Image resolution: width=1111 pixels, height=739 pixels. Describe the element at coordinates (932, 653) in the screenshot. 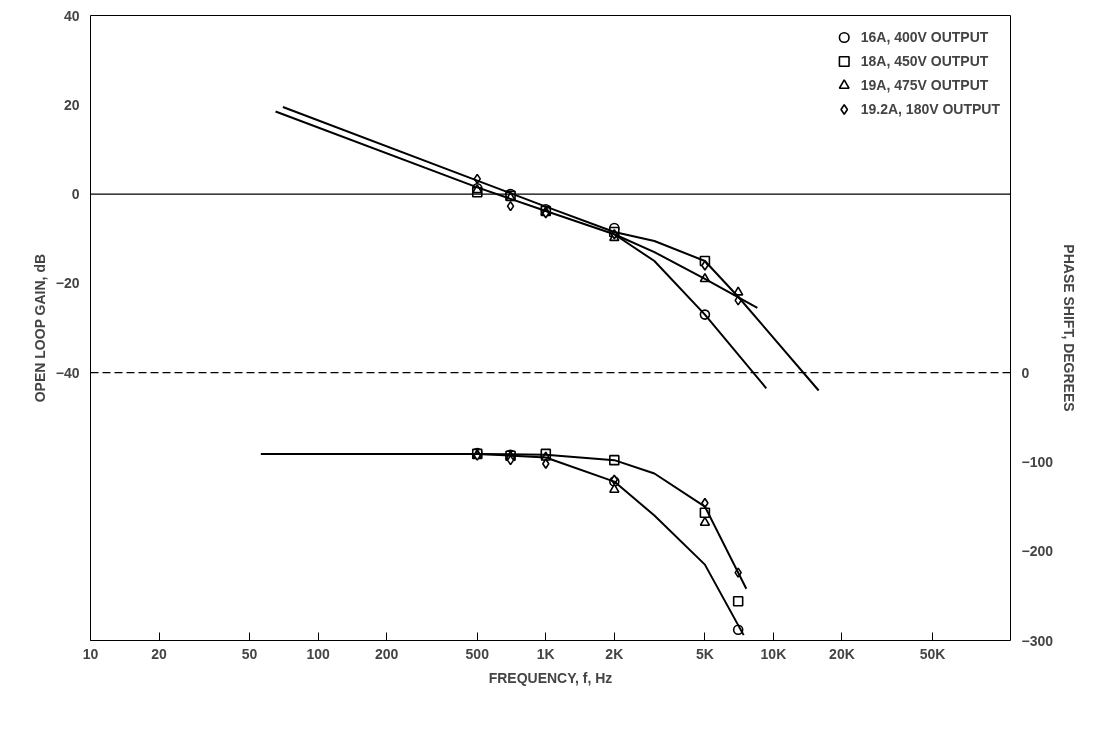

I see `x-tick-label: 50K` at that location.